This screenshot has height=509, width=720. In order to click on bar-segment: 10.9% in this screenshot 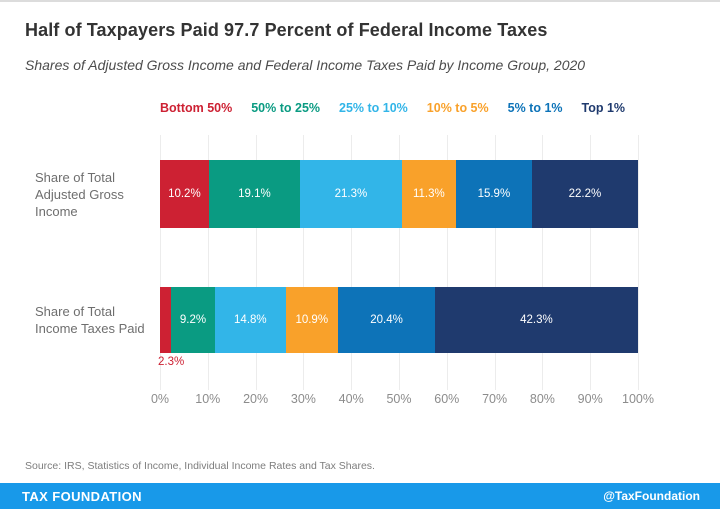, I will do `click(311, 320)`.